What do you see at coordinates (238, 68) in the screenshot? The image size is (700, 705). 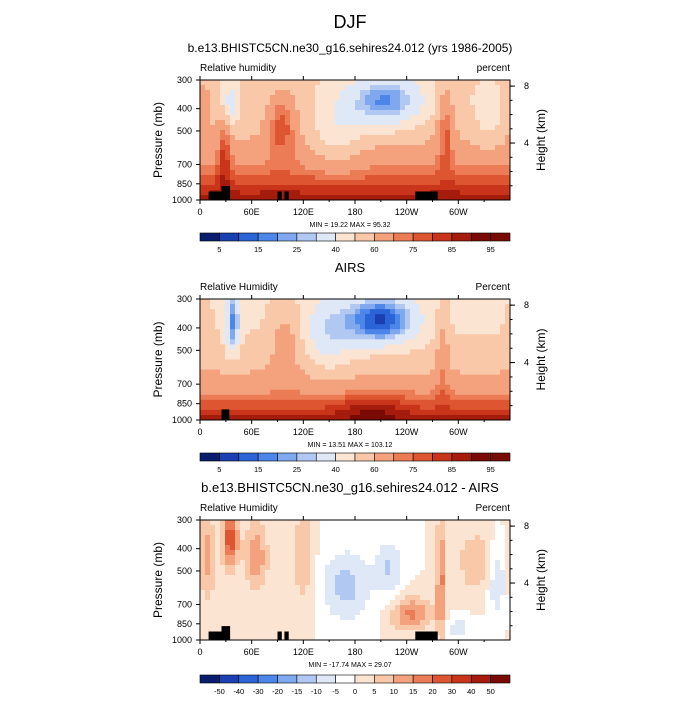 I see `panel-left-label: Relative humidity` at bounding box center [238, 68].